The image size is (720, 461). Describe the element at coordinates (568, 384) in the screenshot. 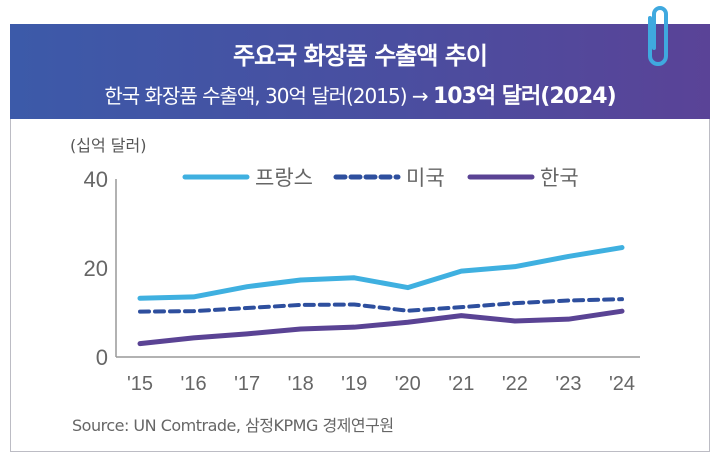

I see `x-tick-label: '23` at that location.